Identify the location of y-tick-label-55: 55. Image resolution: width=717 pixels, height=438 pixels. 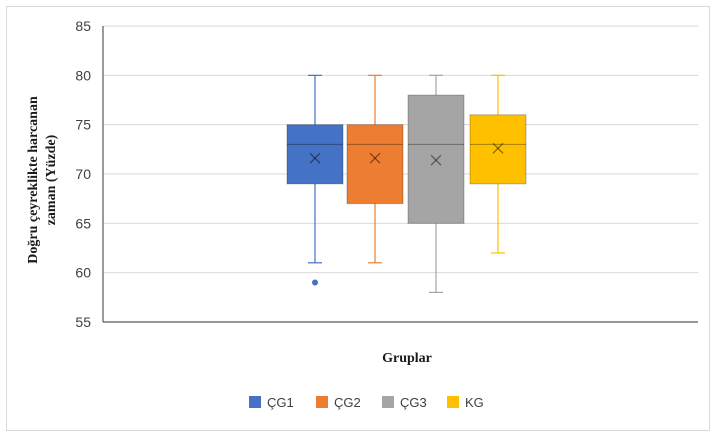
(83, 322).